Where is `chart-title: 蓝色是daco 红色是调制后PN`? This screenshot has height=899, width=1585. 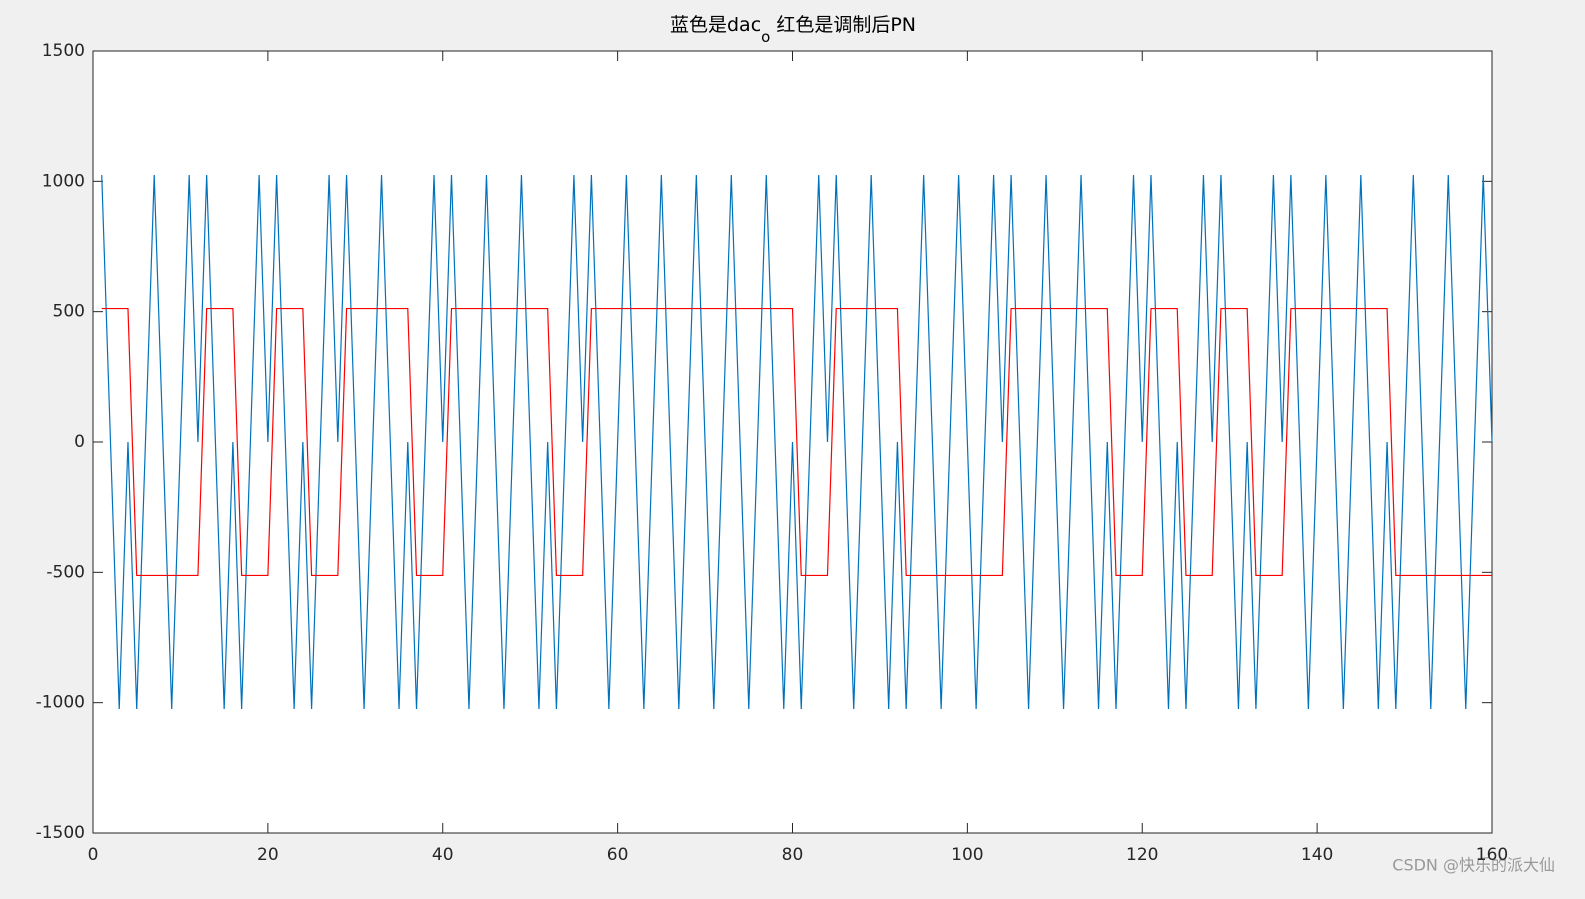
chart-title: 蓝色是daco 红色是调制后PN is located at coordinates (793, 30).